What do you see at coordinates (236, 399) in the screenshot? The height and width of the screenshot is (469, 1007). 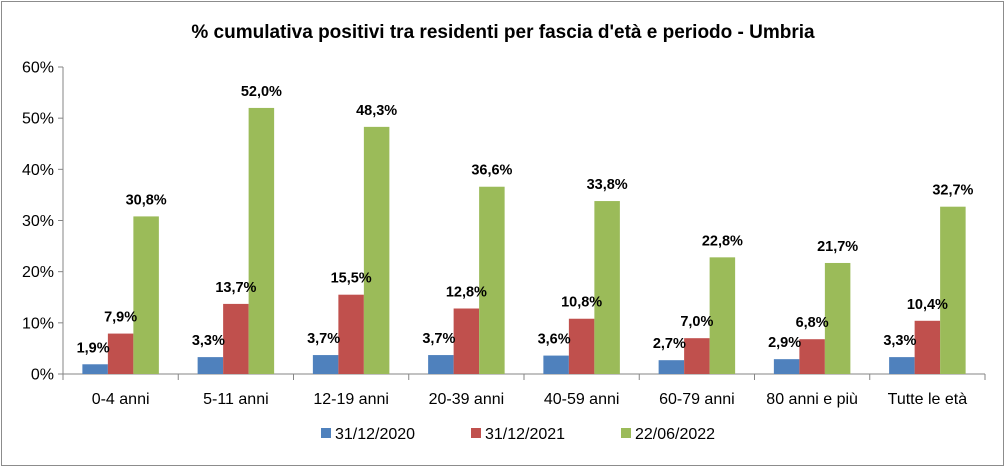 I see `x-tick-label: 5-11 anni` at bounding box center [236, 399].